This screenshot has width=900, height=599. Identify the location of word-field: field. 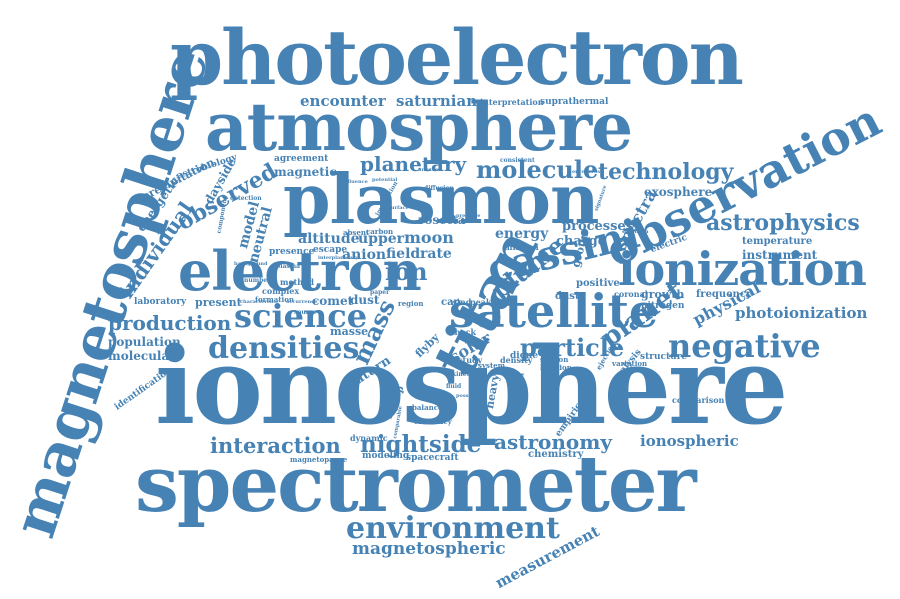
(403, 254).